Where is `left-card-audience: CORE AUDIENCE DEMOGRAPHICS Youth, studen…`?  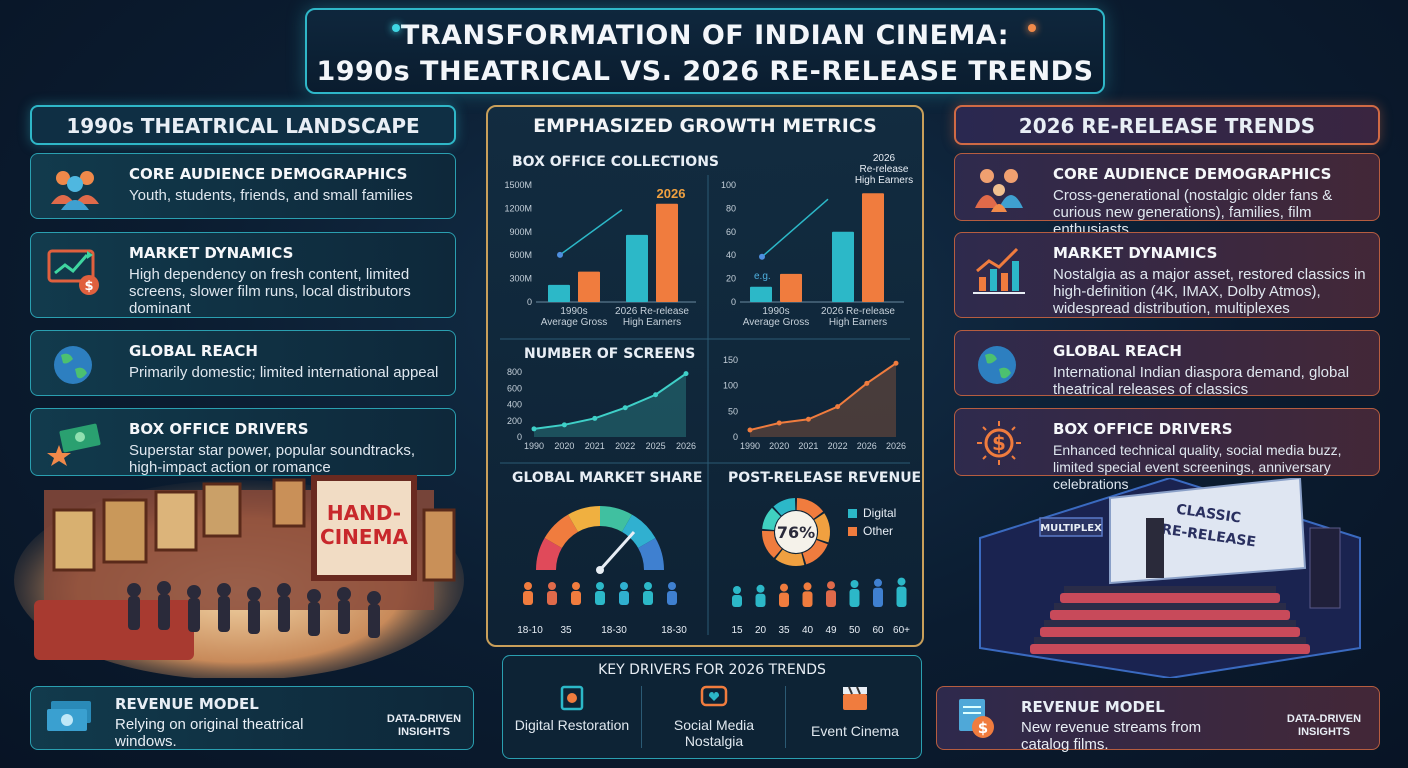 left-card-audience: CORE AUDIENCE DEMOGRAPHICS Youth, studen… is located at coordinates (243, 186).